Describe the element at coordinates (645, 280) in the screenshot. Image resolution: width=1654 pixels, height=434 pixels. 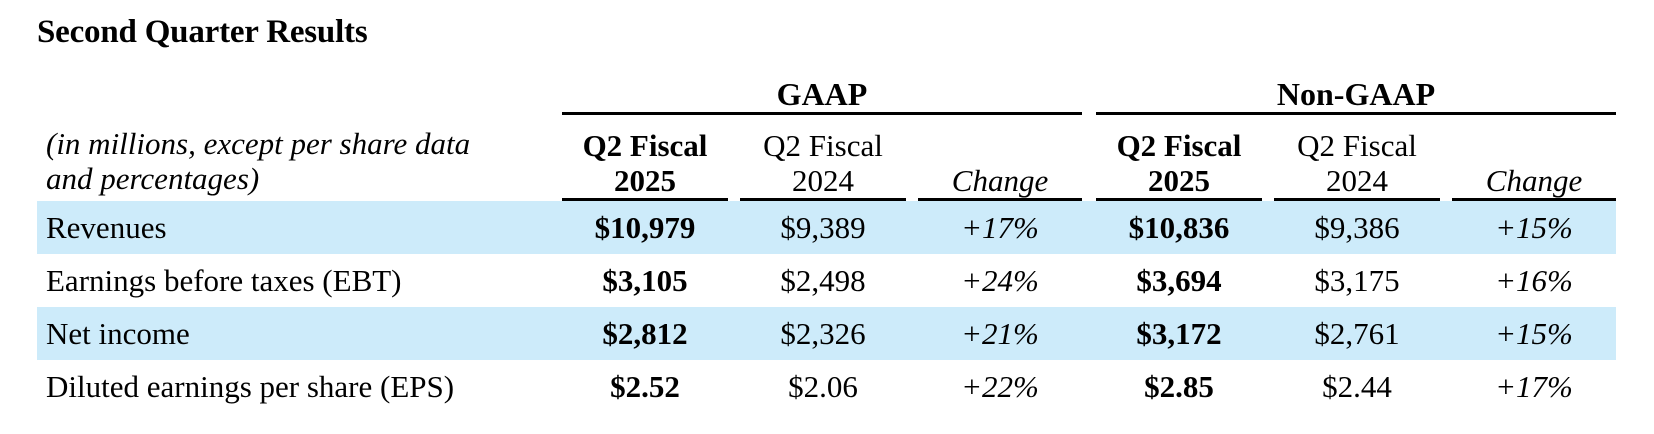
I see `gaap-q2-fy2025-value: $3,105` at that location.